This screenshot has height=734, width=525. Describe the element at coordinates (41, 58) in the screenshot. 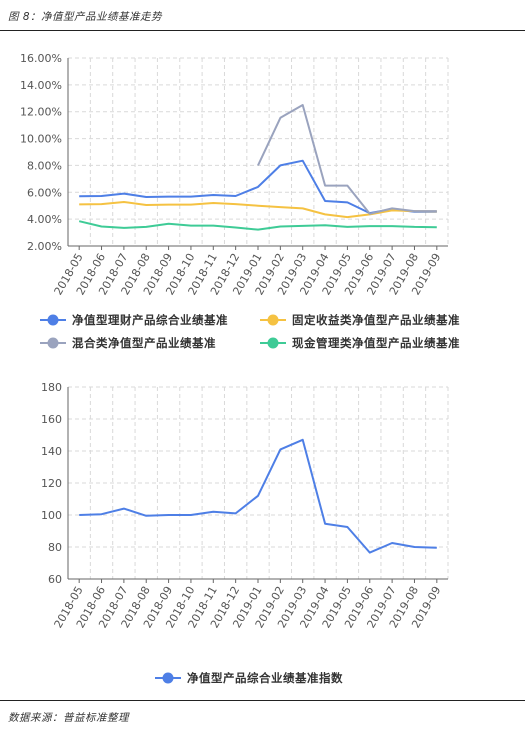

I see `y-tick-label: 16.00%` at that location.